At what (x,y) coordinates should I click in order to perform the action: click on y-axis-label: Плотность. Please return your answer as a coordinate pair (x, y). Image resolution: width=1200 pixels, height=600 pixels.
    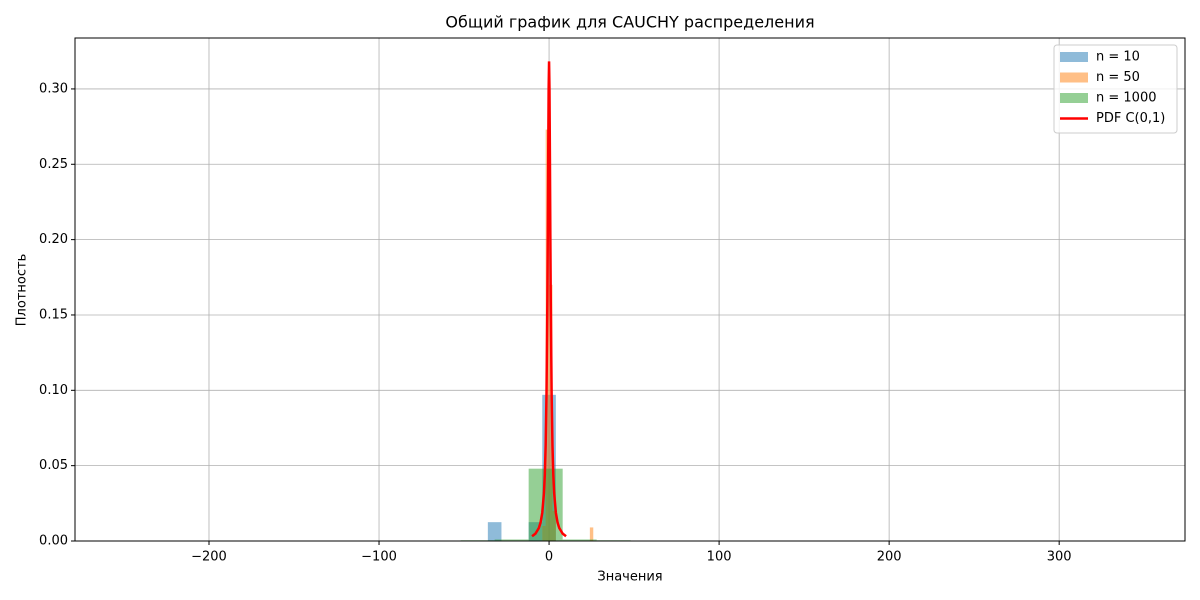
    Looking at the image, I should click on (22, 290).